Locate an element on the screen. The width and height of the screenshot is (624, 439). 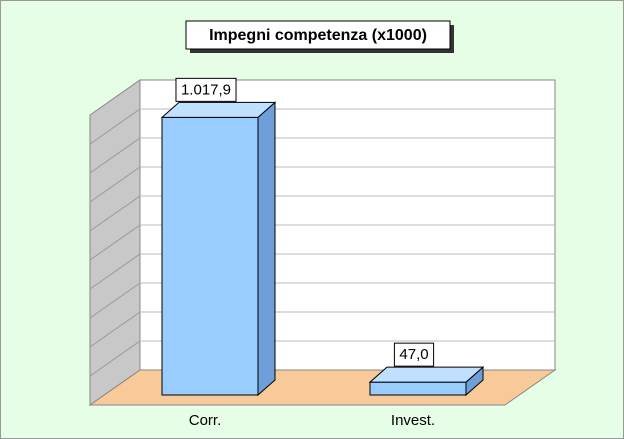
title-box is located at coordinates (318, 35).